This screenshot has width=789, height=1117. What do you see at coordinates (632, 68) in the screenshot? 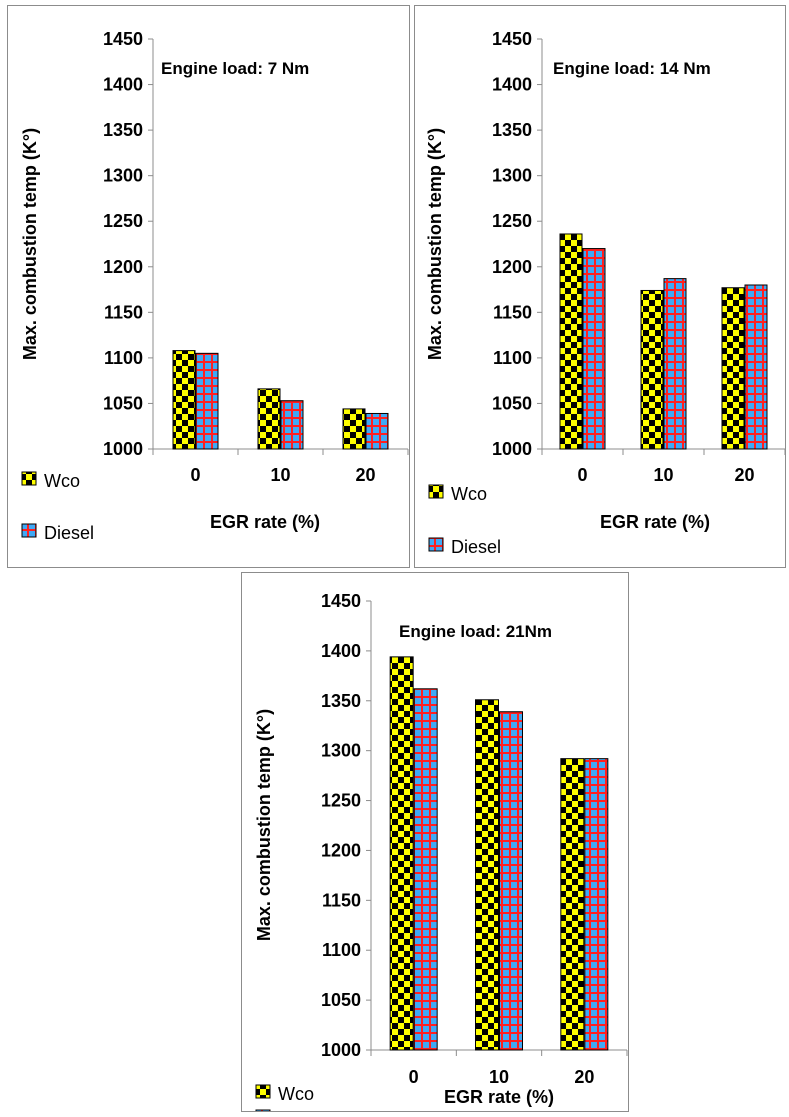
I see `chart-title: Engine load: 14 Nm` at bounding box center [632, 68].